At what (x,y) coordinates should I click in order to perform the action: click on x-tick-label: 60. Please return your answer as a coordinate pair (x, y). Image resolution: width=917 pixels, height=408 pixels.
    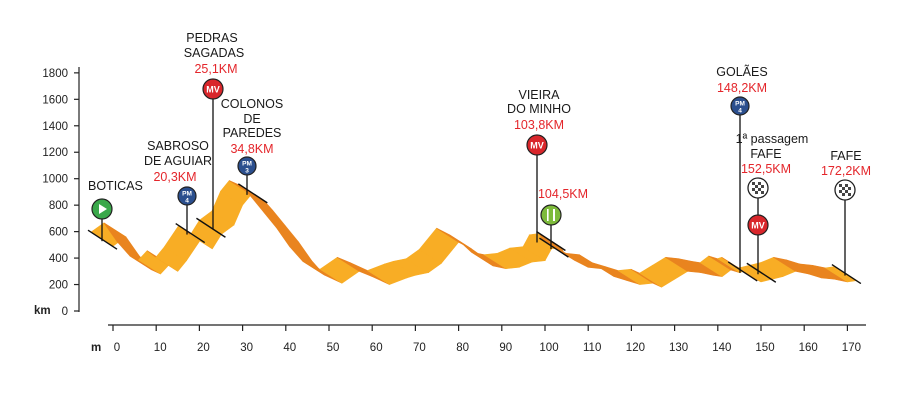
    Looking at the image, I should click on (376, 348).